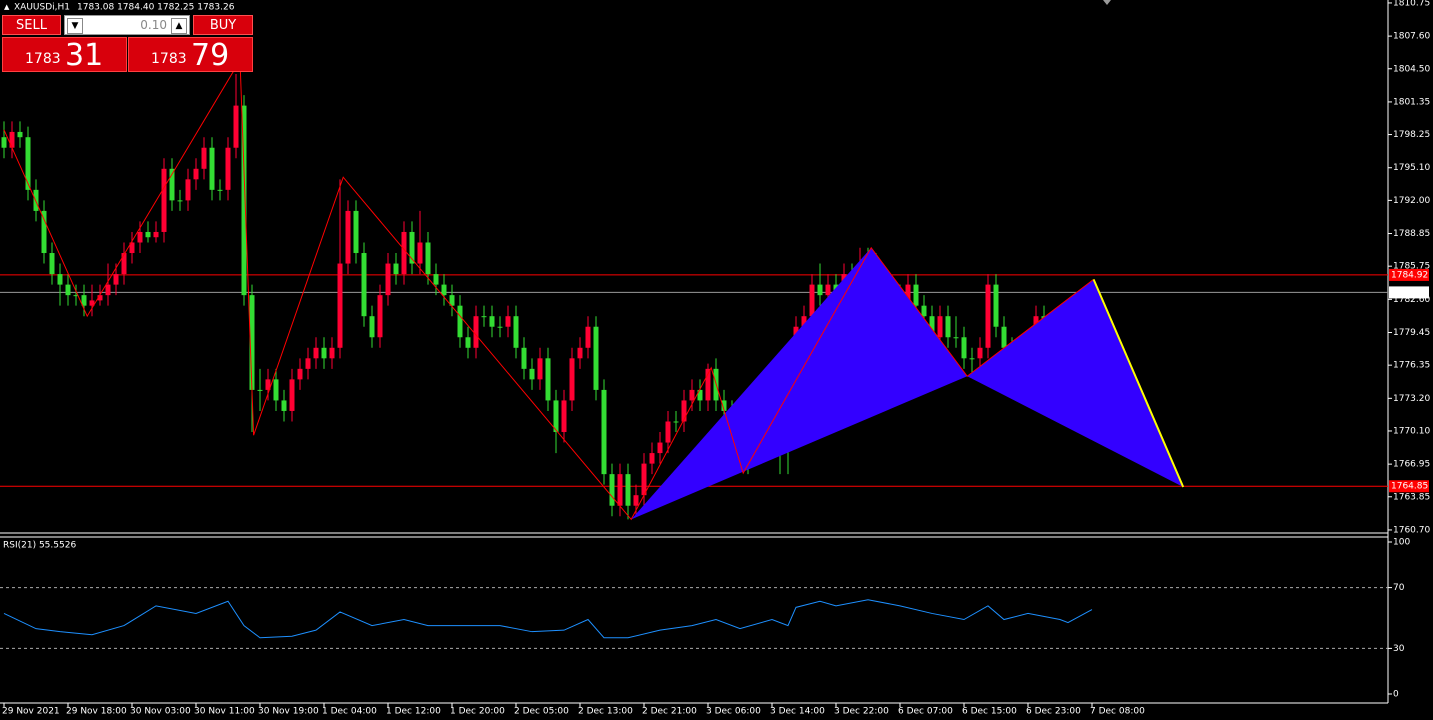  Describe the element at coordinates (7, 7) in the screenshot. I see `arrow-icon: ▲` at that location.